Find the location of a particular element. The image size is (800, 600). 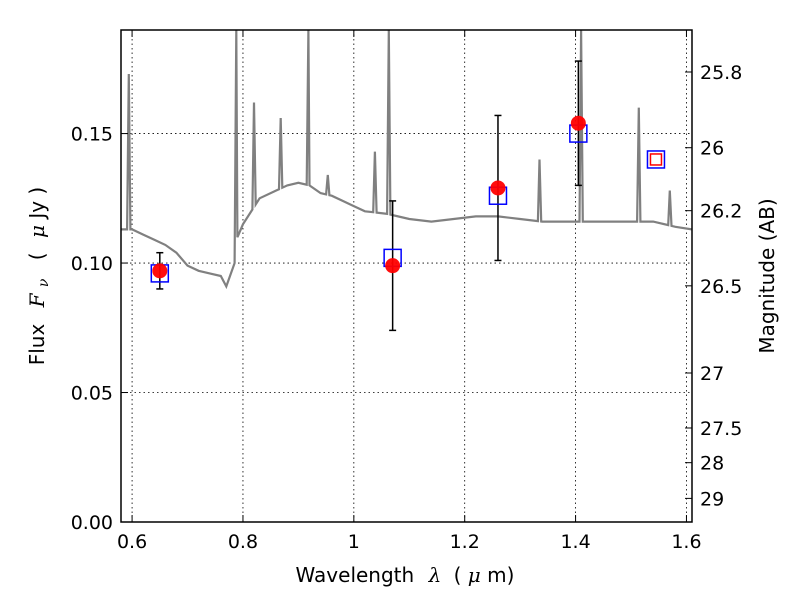

y2-tick-label: 27.5 is located at coordinates (721, 429).